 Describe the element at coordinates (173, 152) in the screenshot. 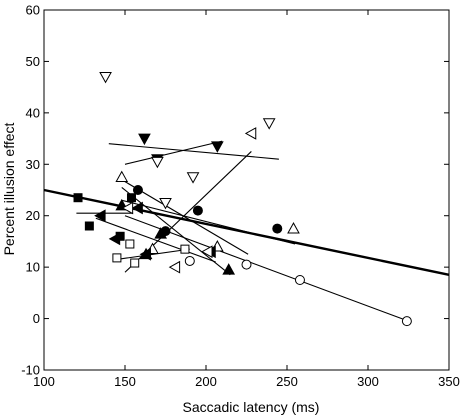

I see `fit-line-triangle-down-filled` at that location.